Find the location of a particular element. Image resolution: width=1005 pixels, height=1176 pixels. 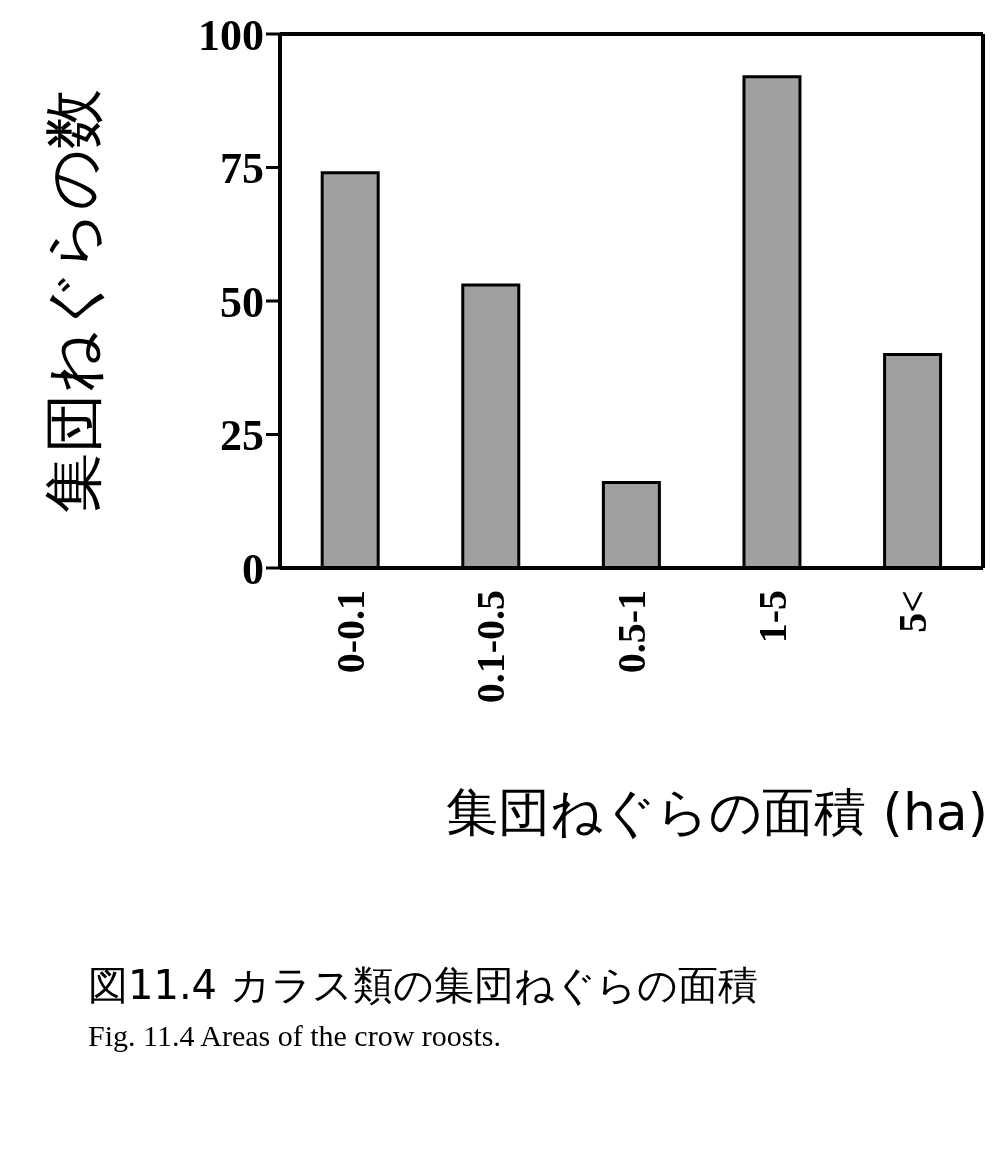

caption: 図11.4 カラス類の集団ねぐらの面積 is located at coordinates (423, 985).